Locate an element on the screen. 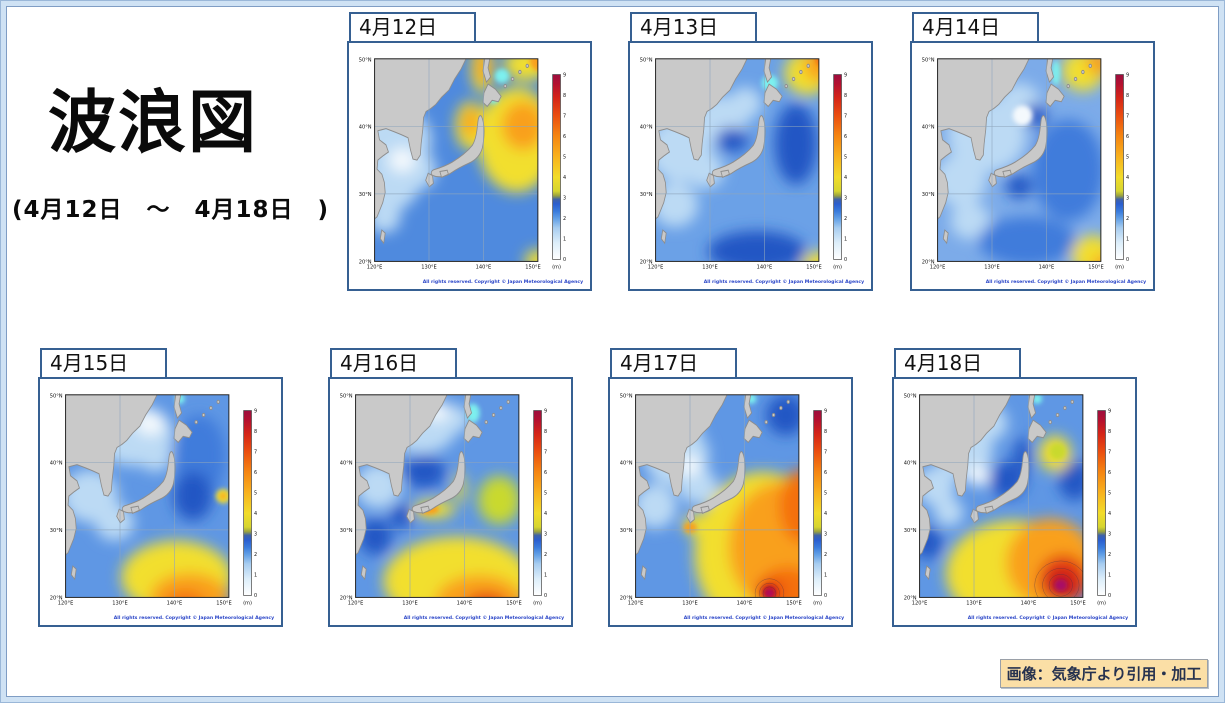 Image resolution: width=1225 pixels, height=703 pixels. date-tab-label: 4月14日 is located at coordinates (961, 27).